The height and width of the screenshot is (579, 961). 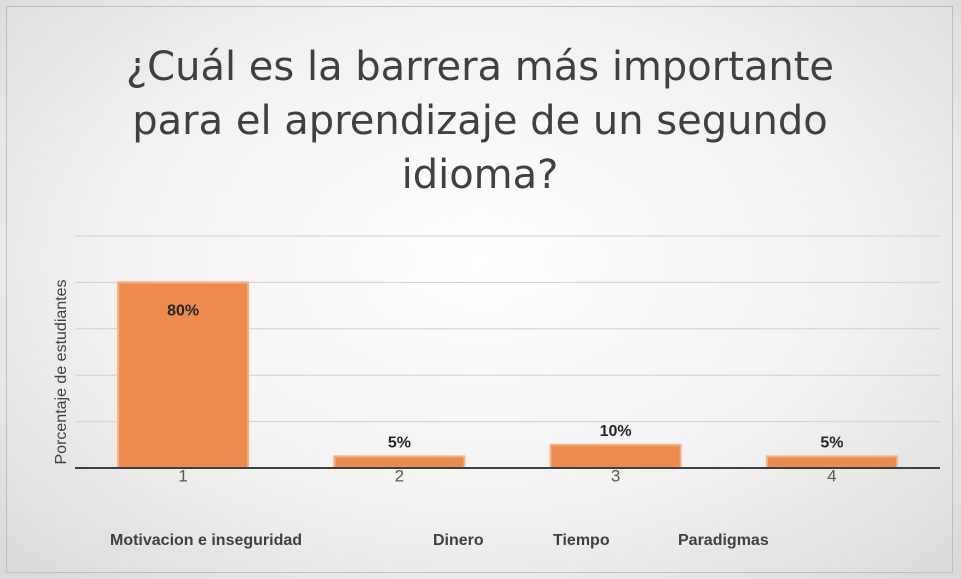 I want to click on data-label: 80%, so click(x=183, y=311).